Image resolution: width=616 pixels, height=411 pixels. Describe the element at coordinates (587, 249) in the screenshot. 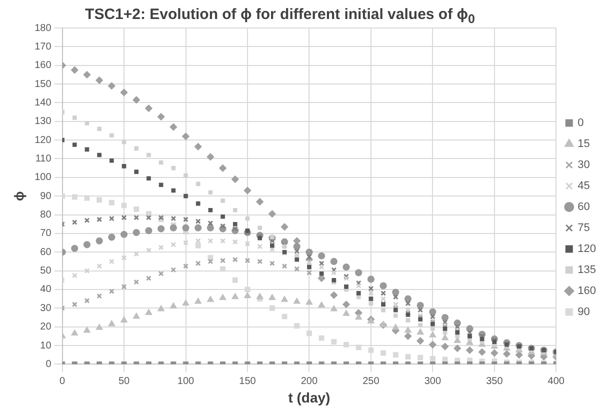

I see `legend-label: 120` at that location.